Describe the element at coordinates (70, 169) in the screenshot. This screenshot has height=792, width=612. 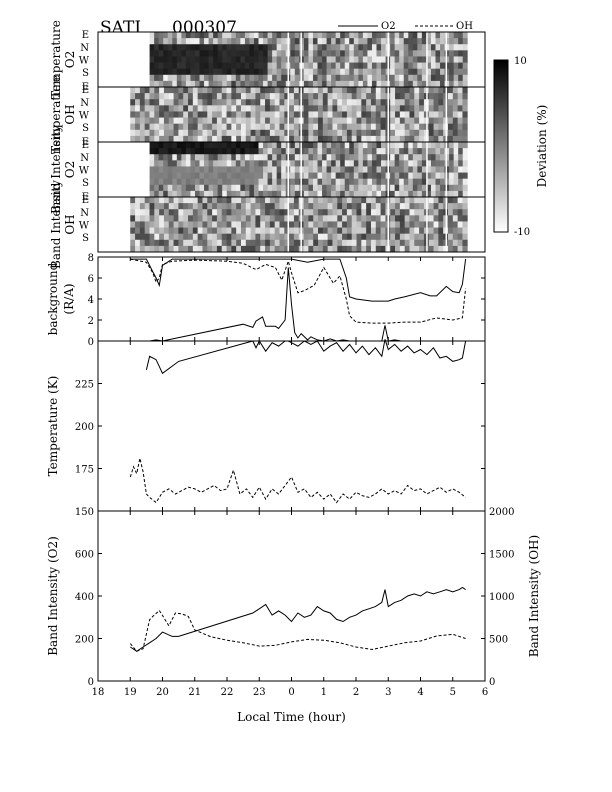
I see `keogram-panel-species: O2` at that location.